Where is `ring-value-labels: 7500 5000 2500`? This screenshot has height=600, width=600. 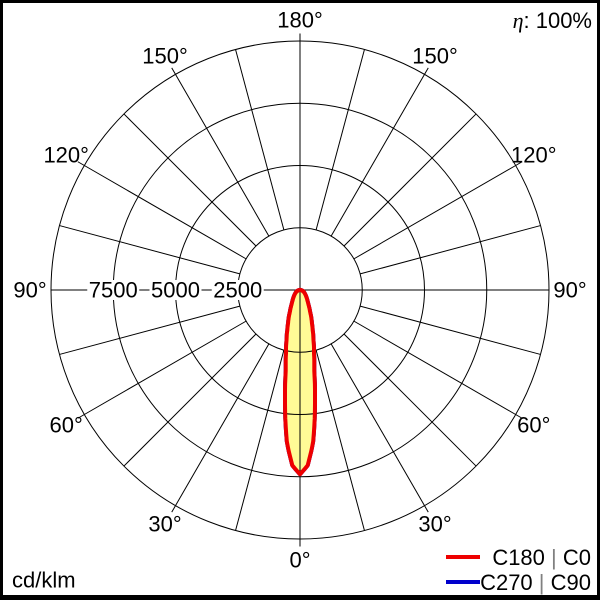
ring-value-labels: 7500 5000 2500 is located at coordinates (175, 290).